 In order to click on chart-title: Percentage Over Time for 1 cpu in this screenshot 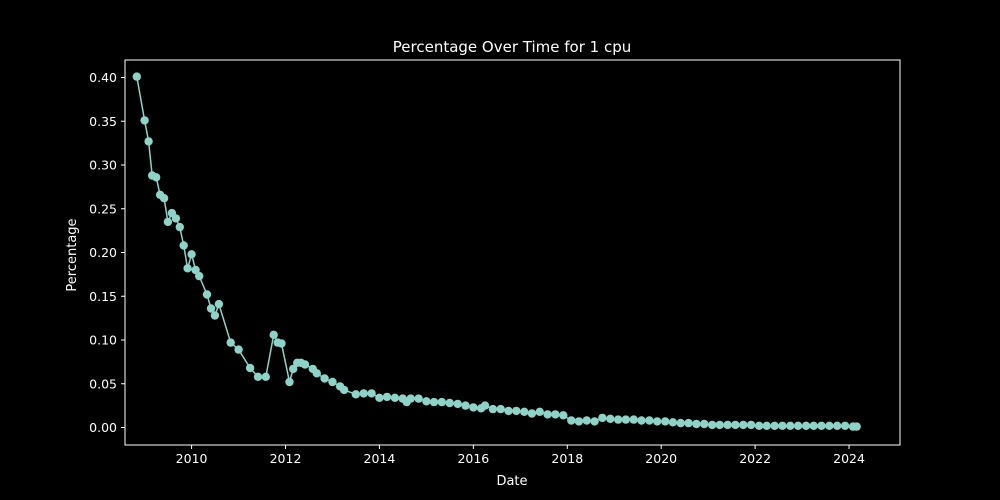, I will do `click(512, 47)`.